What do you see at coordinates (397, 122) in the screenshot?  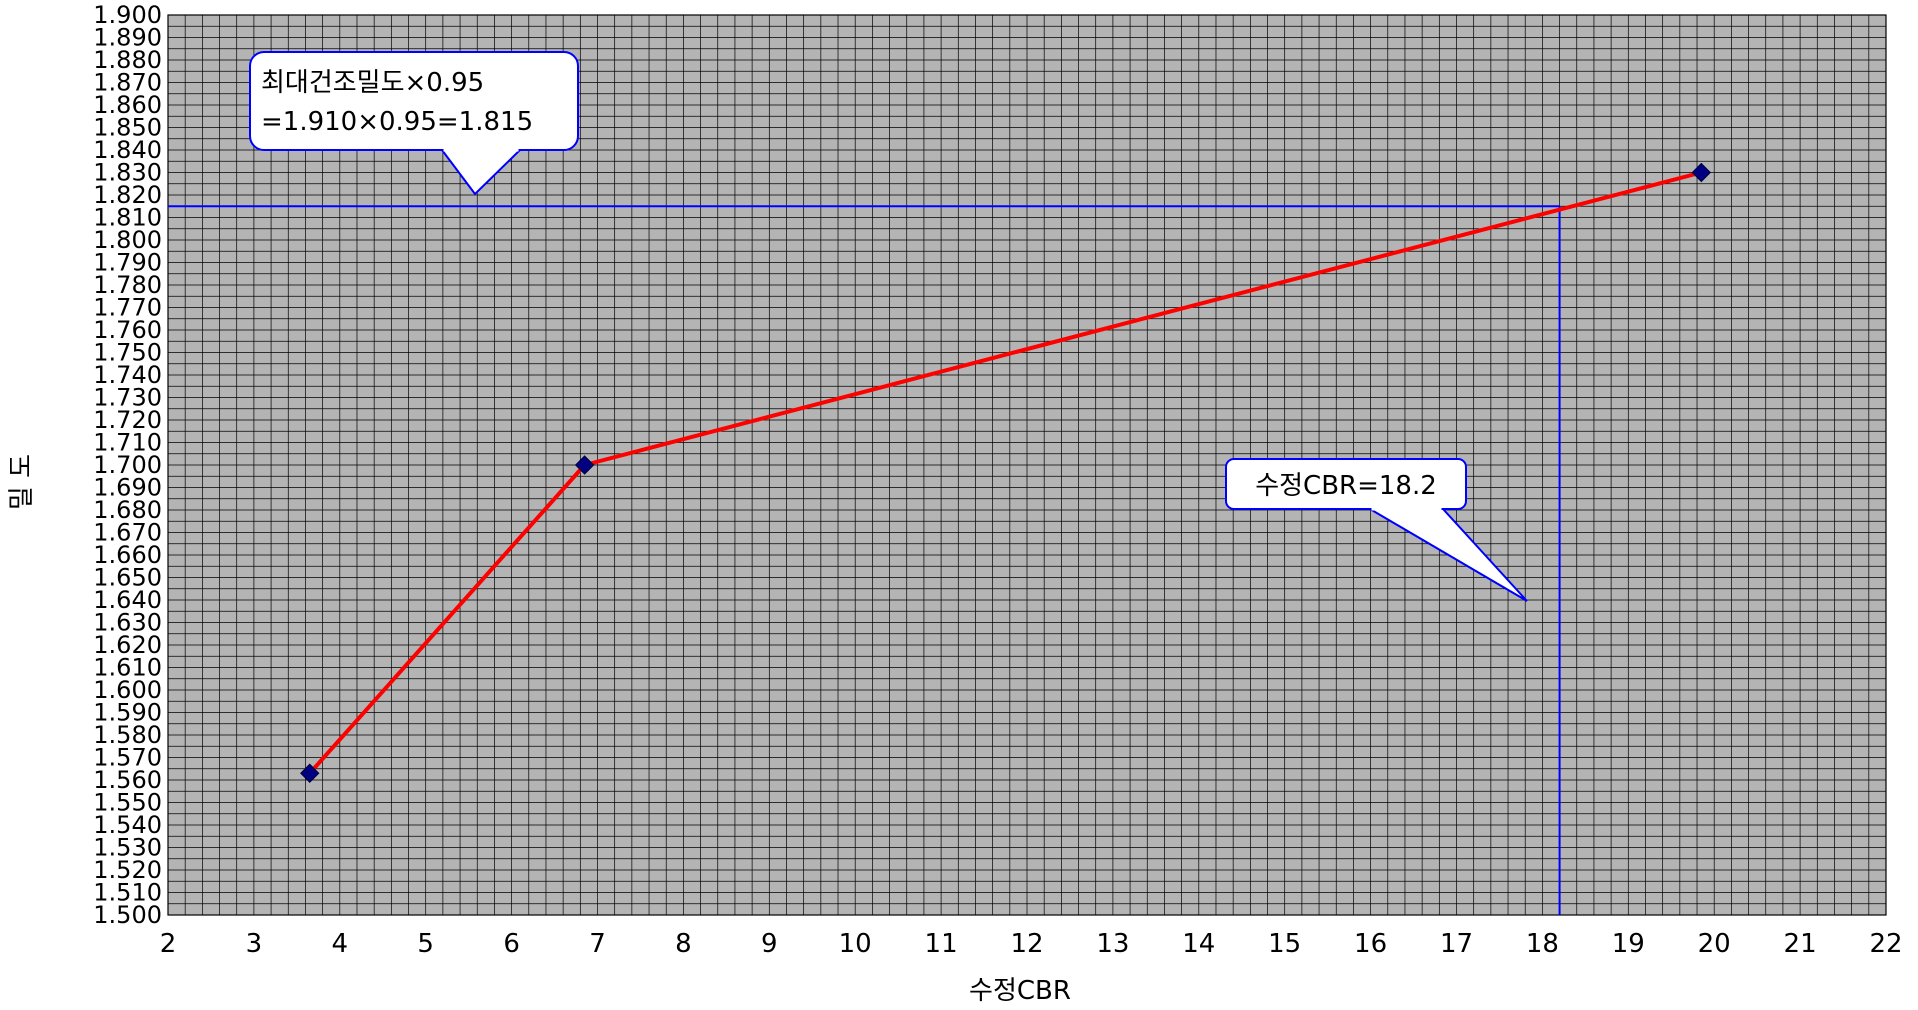 I see `callout-text: =1.910×0.95=1.815` at bounding box center [397, 122].